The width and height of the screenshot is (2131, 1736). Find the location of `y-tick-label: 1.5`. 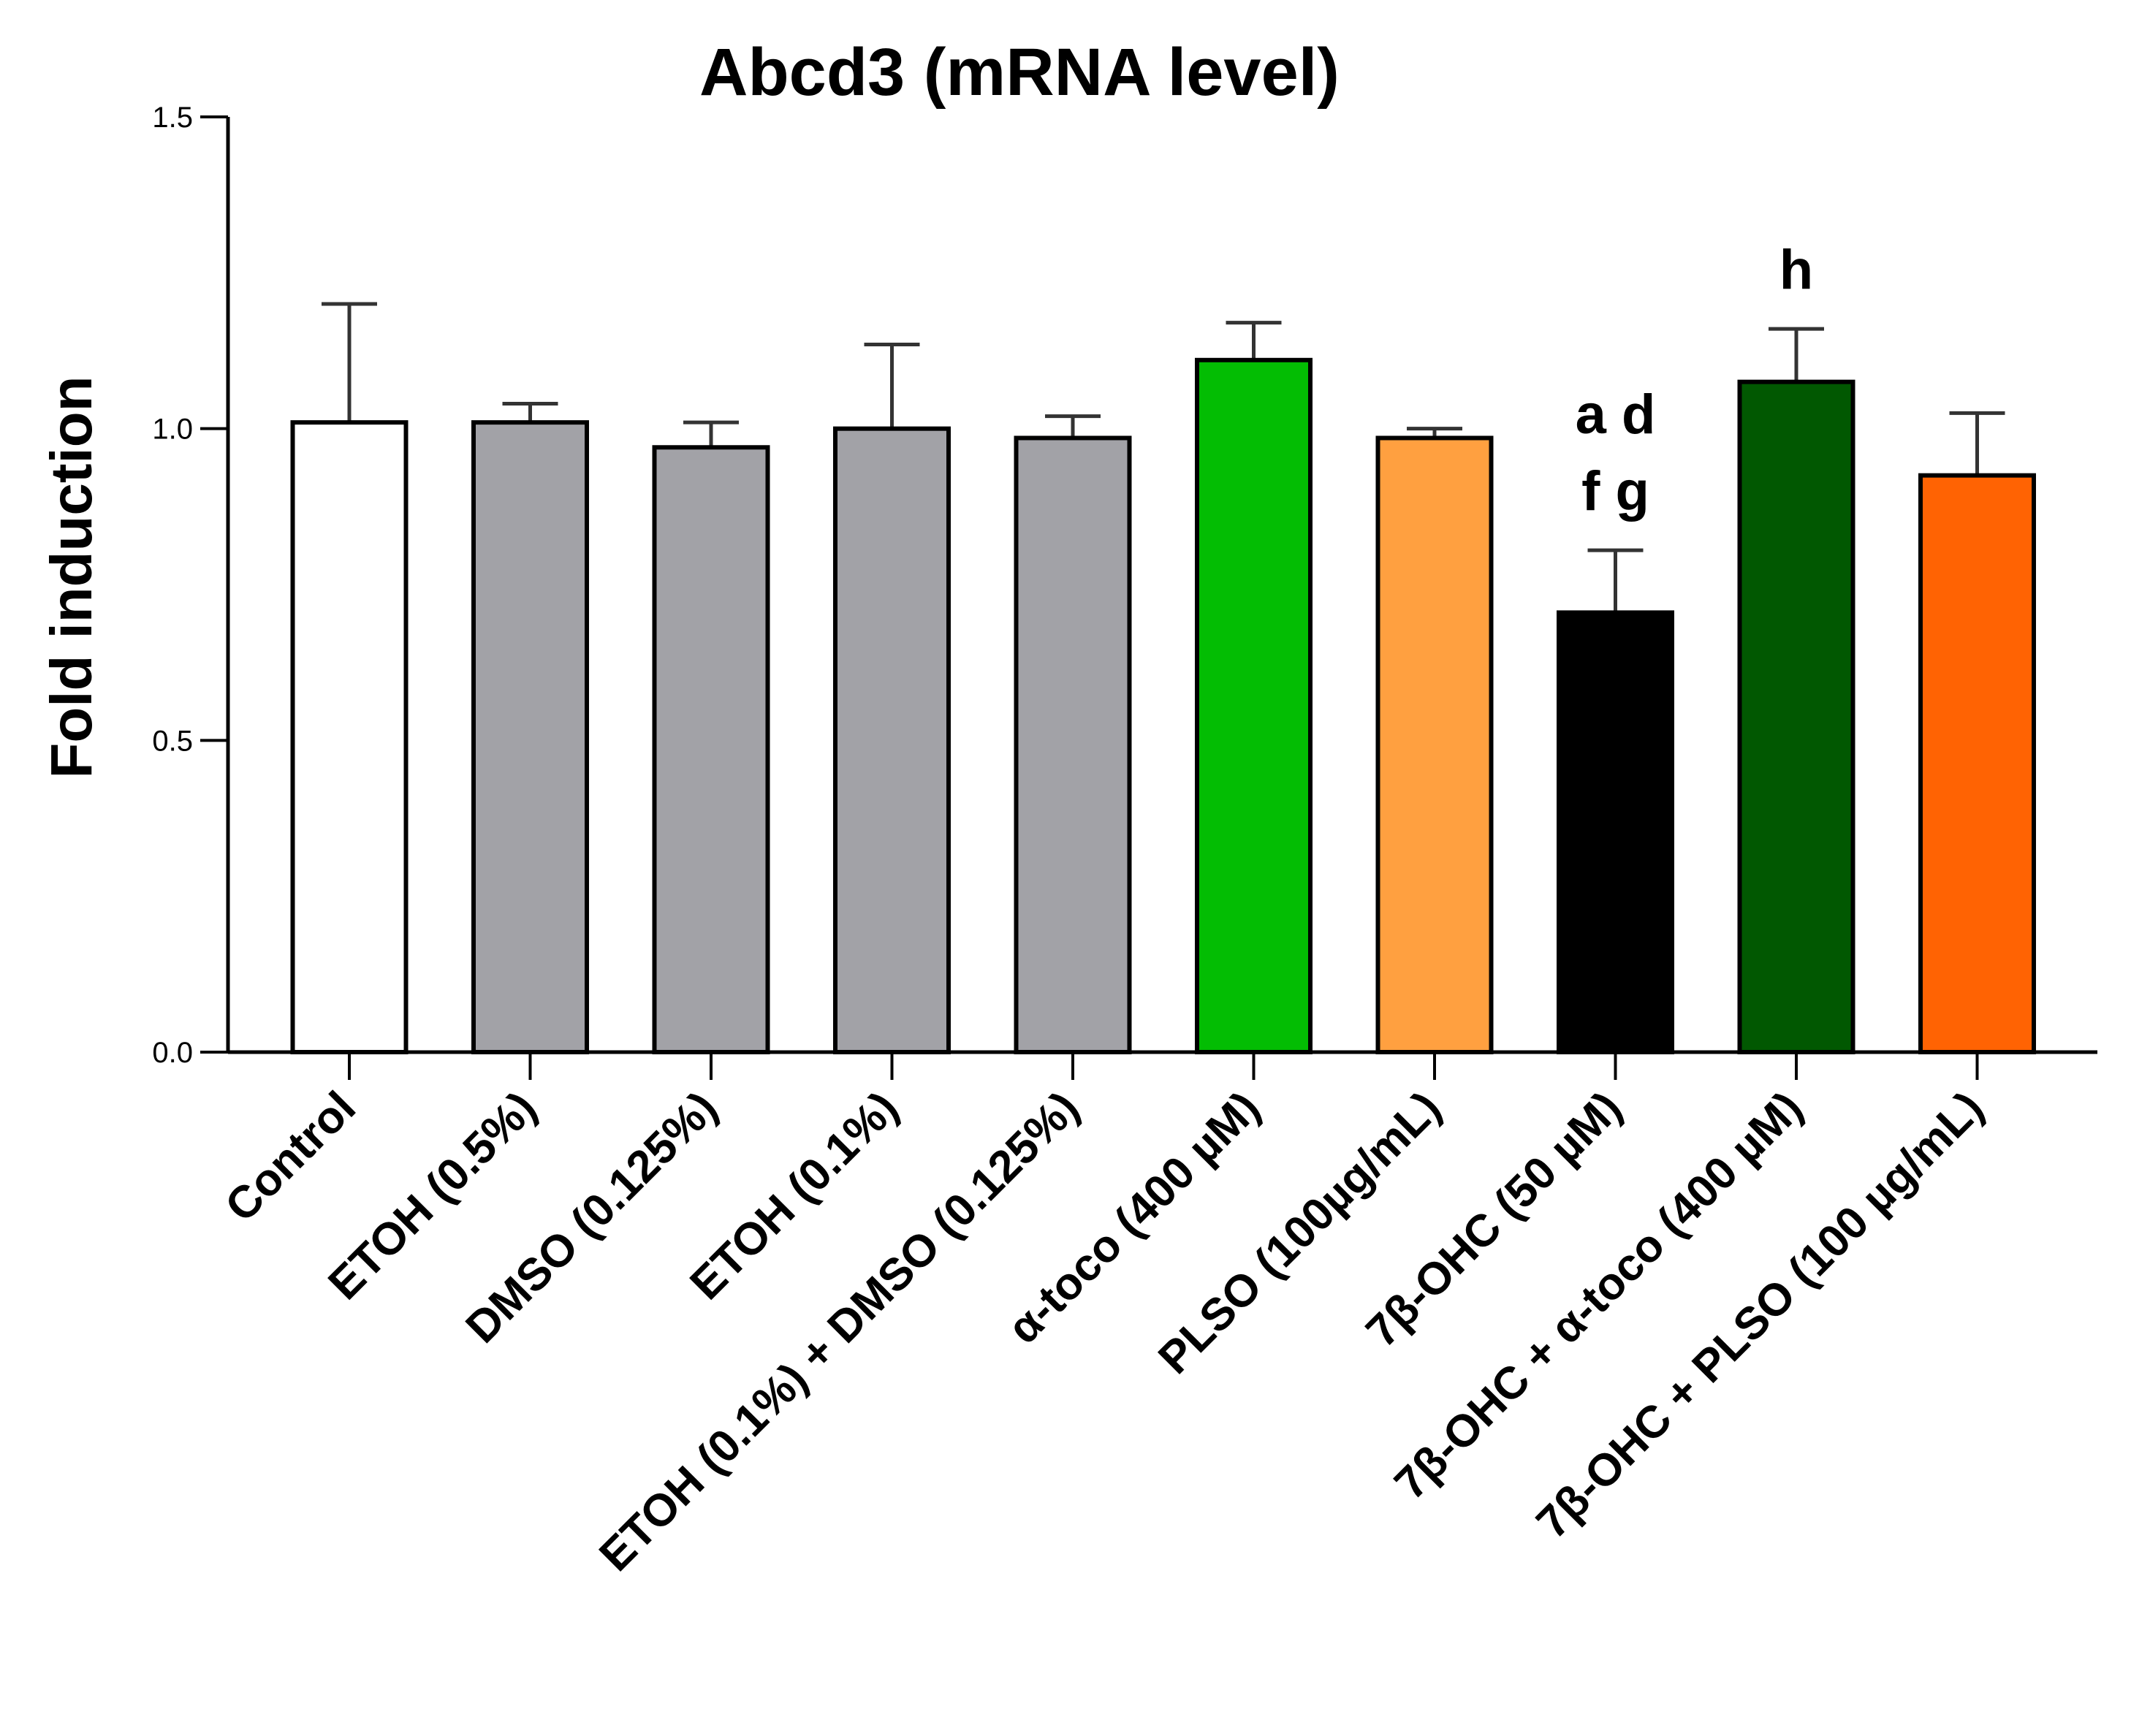

y-tick-label: 1.5 is located at coordinates (172, 118).